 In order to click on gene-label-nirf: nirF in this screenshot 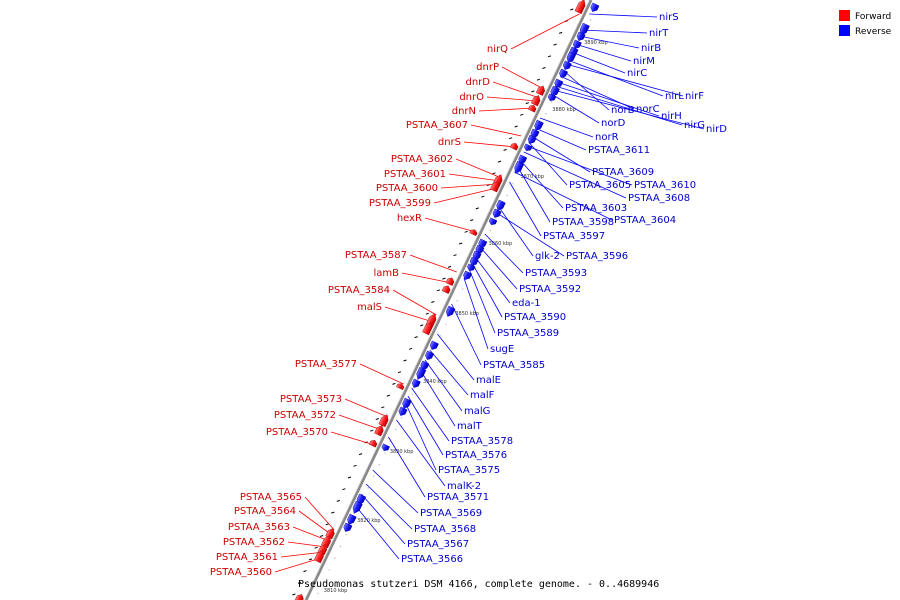, I will do `click(694, 96)`.